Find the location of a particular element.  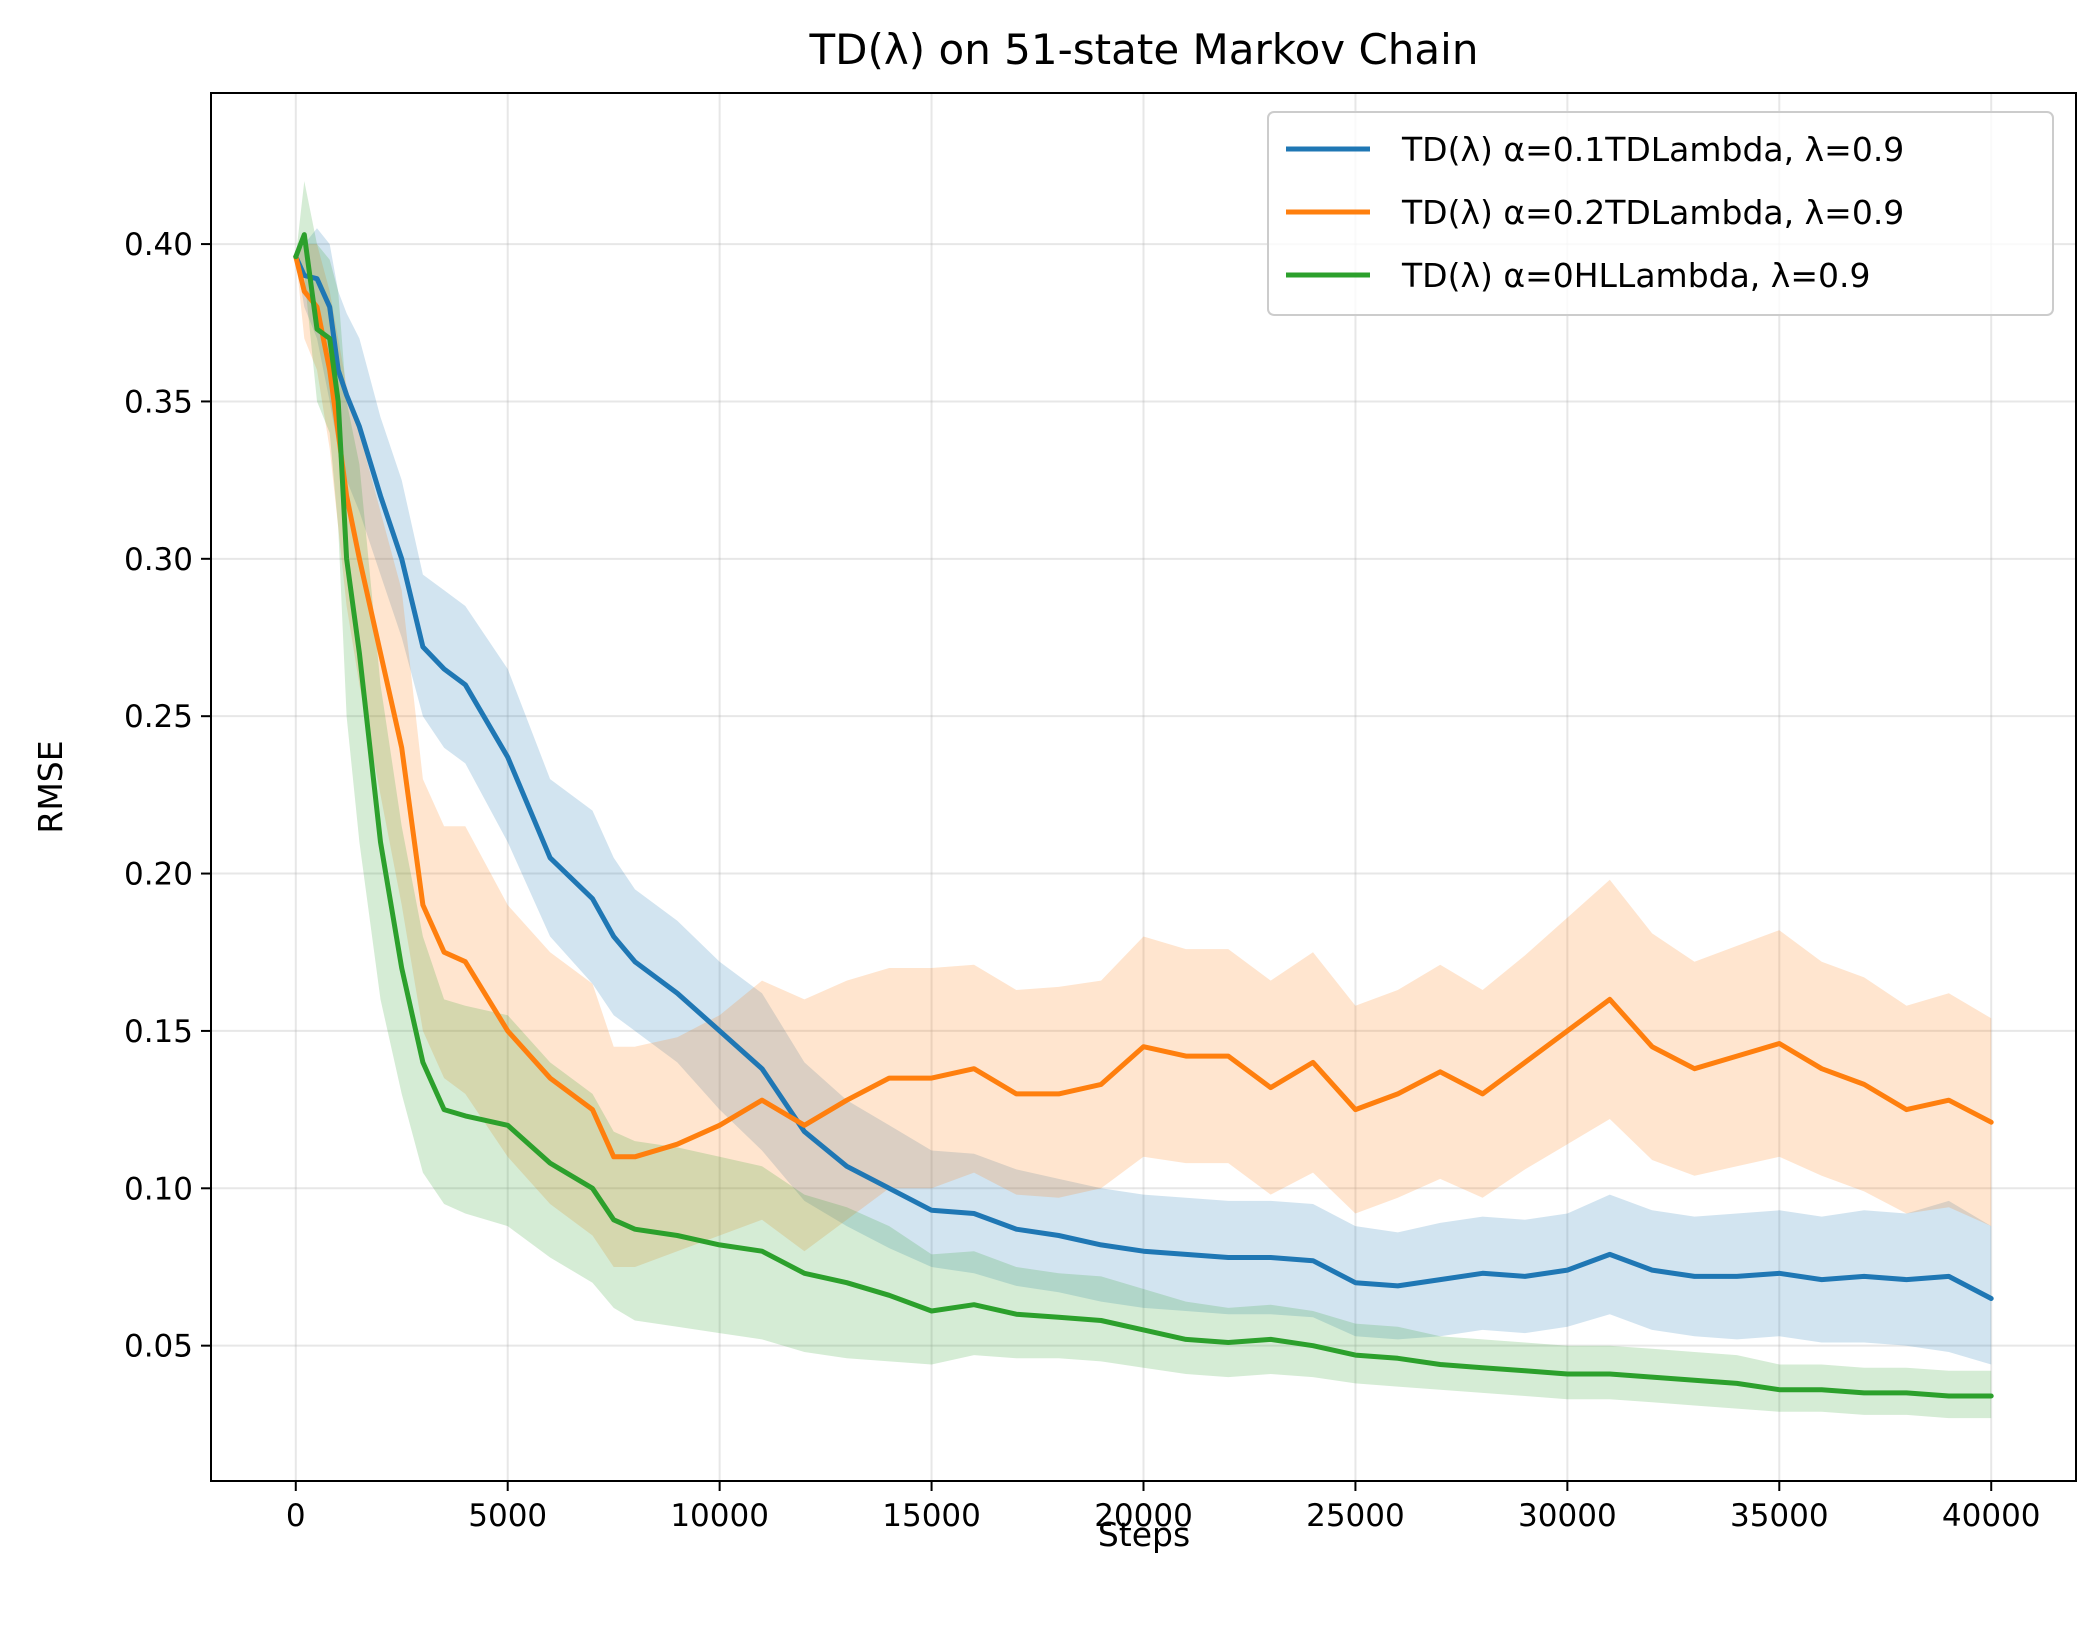

x-tick-label: 40000 is located at coordinates (1991, 1516).